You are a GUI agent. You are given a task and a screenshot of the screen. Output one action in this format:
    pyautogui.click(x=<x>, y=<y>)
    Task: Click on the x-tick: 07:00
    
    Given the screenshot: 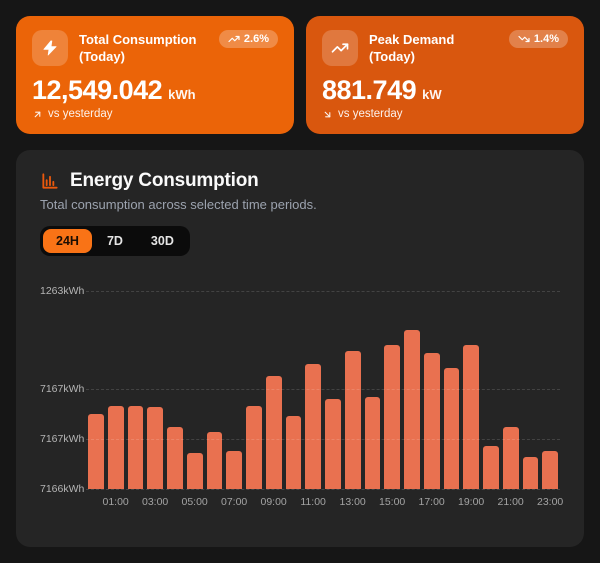 What is the action you would take?
    pyautogui.click(x=234, y=503)
    